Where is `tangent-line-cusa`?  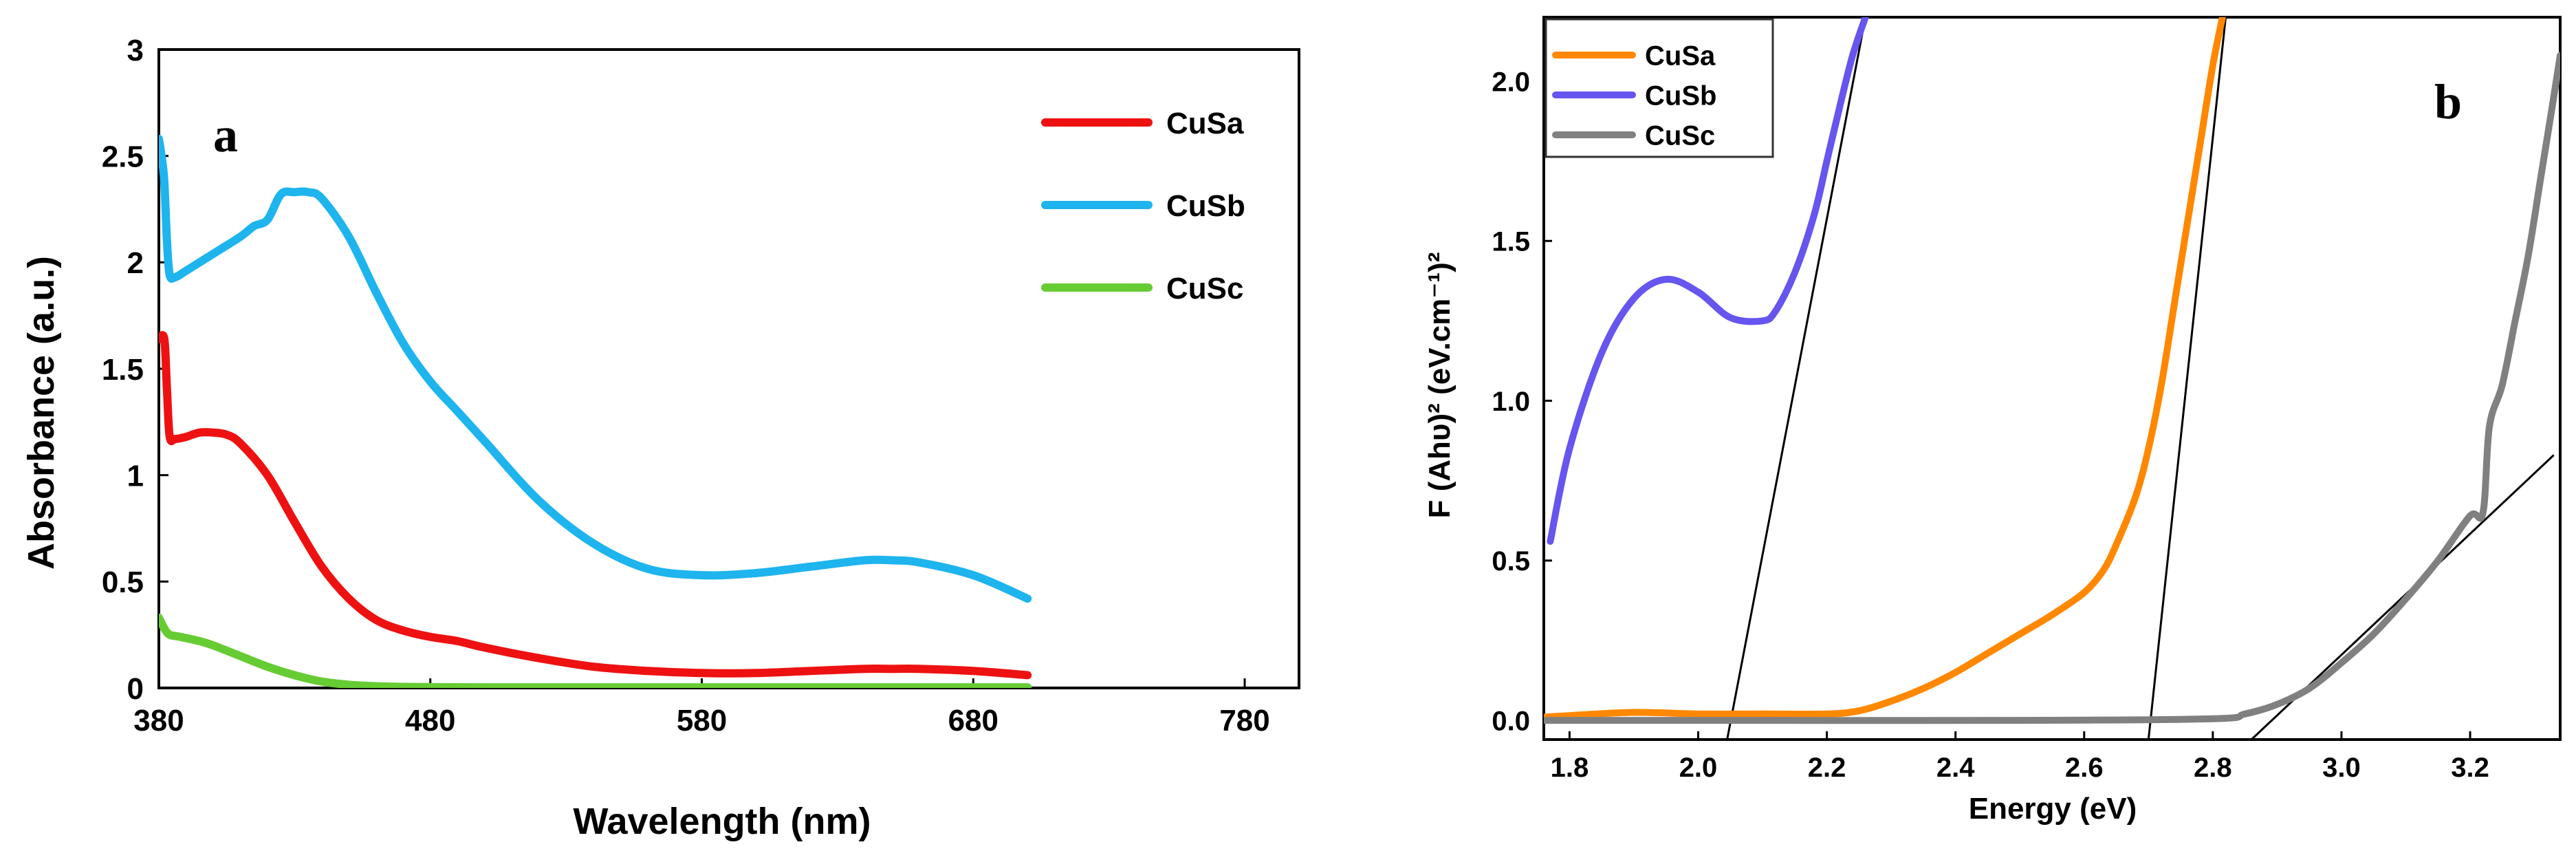 tangent-line-cusa is located at coordinates (2187, 378).